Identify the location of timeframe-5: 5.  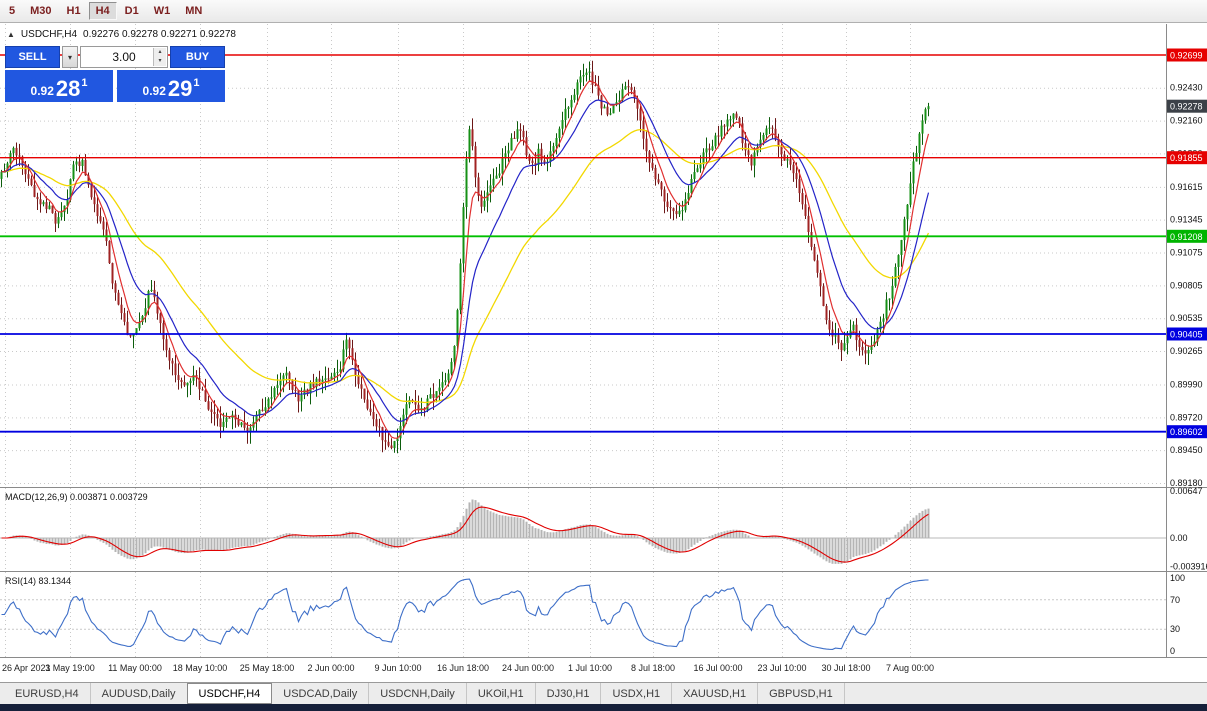
(12, 11).